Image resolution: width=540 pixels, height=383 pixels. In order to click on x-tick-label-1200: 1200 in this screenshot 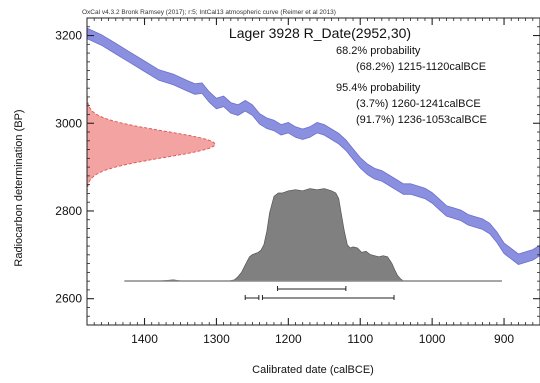, I will do `click(288, 339)`.